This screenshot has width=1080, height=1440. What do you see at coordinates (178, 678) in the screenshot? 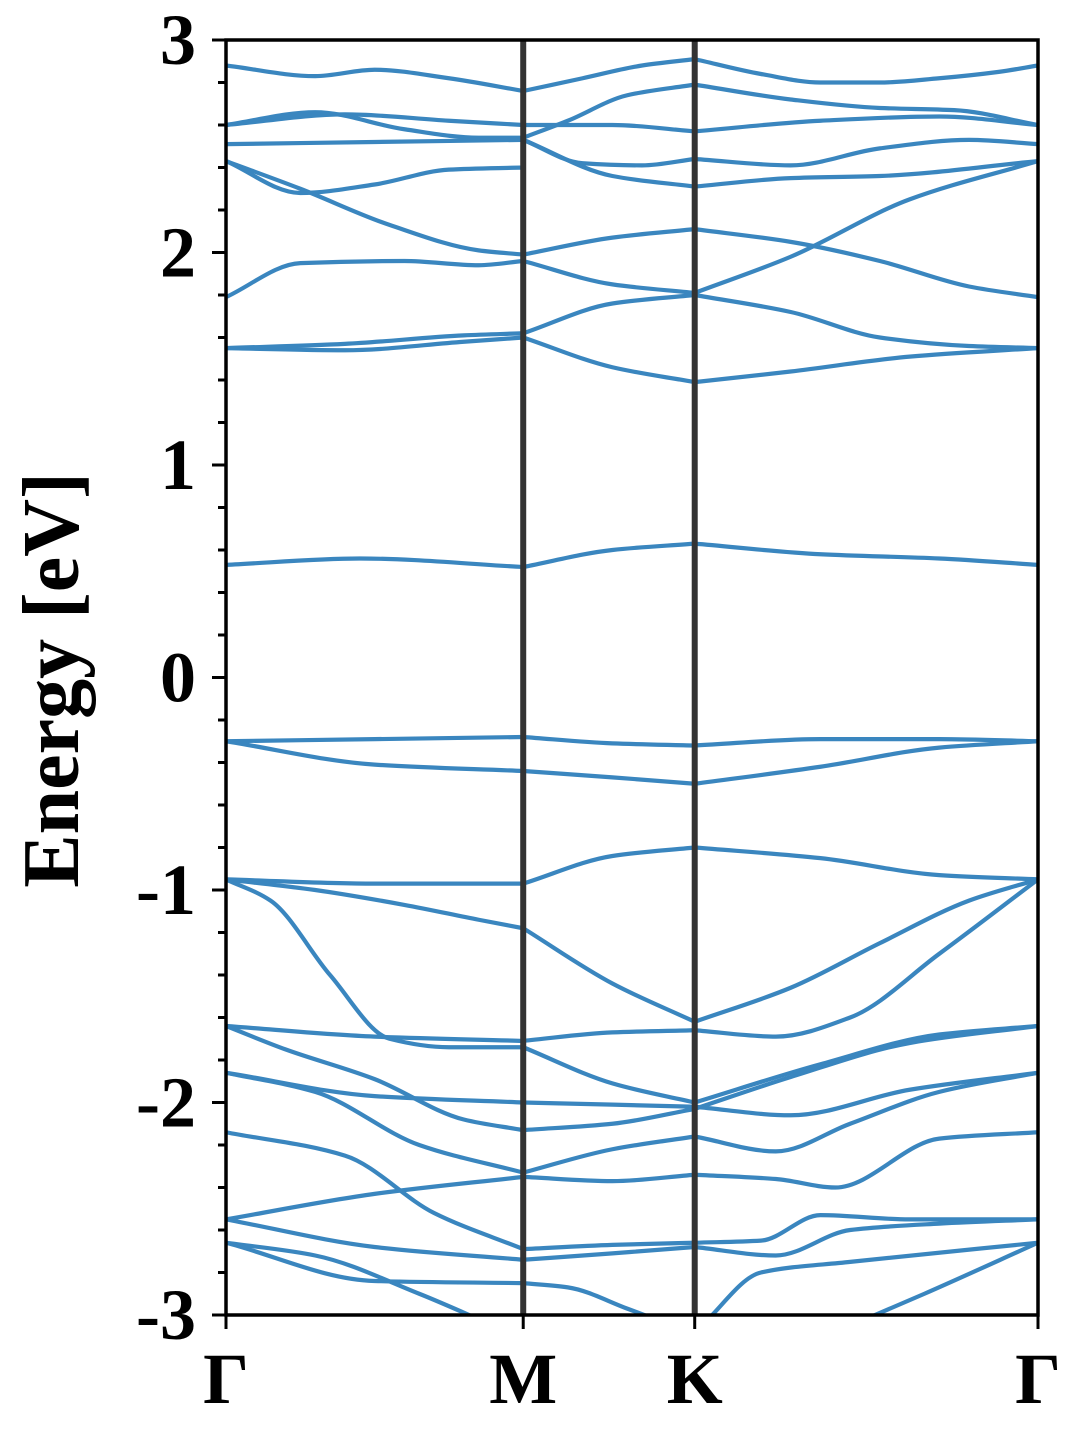
I see `y-tick-label: 0` at bounding box center [178, 678].